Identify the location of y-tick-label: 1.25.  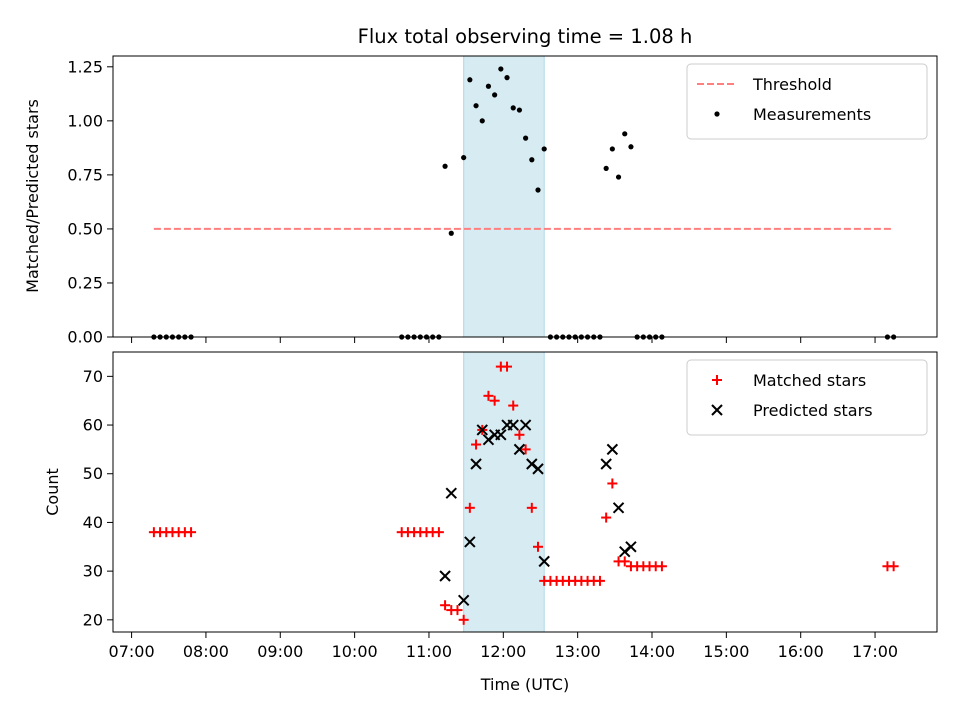
(85, 66).